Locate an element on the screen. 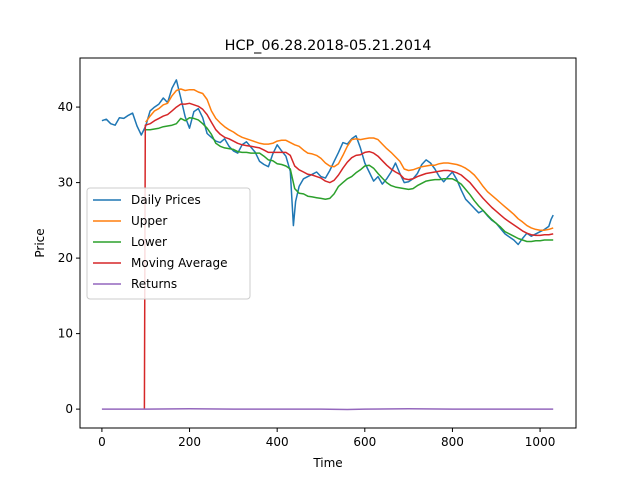  y-tick-label: 40 is located at coordinates (65, 107).